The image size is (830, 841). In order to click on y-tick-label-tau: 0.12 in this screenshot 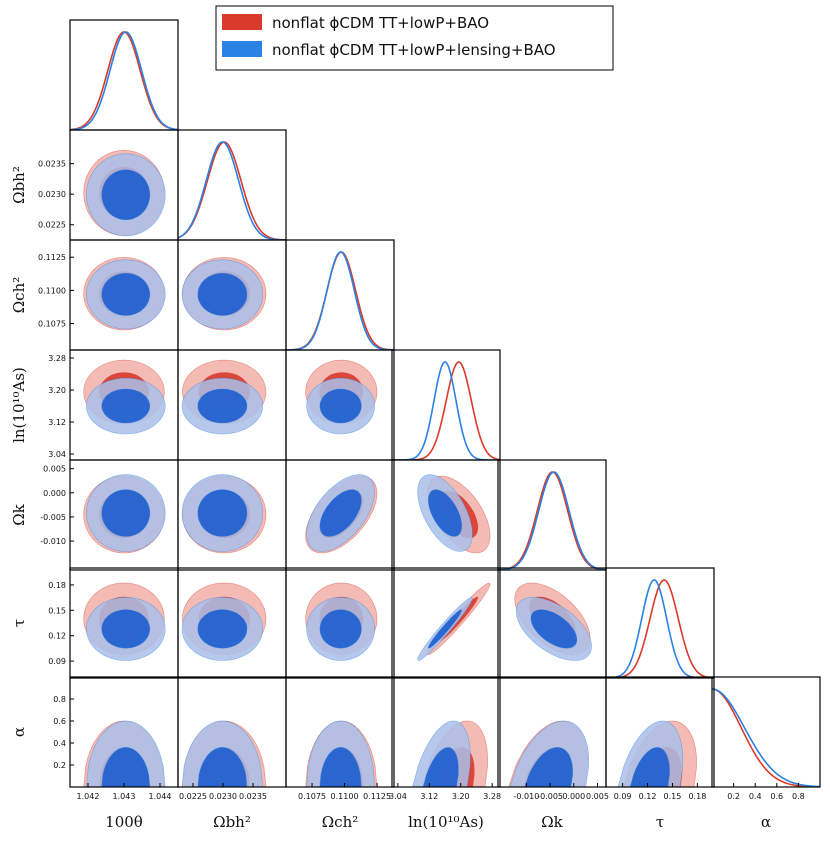, I will do `click(57, 636)`.